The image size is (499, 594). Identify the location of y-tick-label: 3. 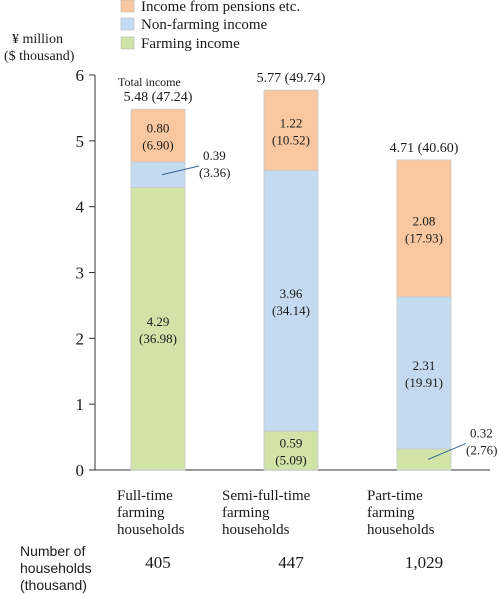
(80, 273).